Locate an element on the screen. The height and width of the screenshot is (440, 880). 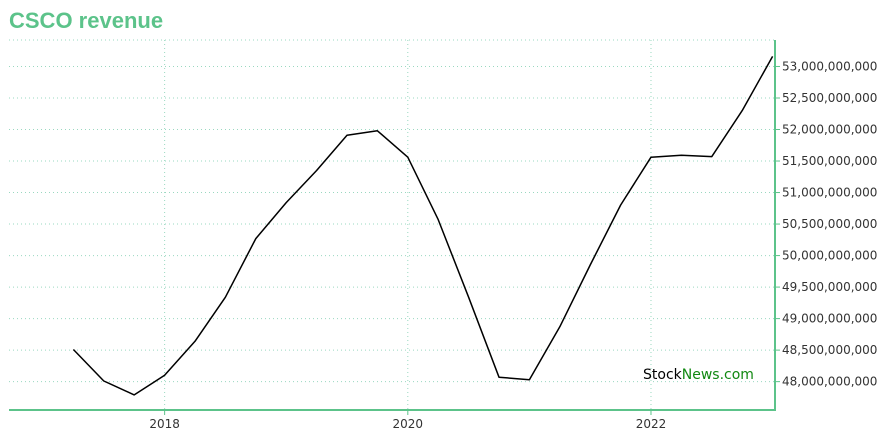
watermark-part-com: .com is located at coordinates (737, 375).